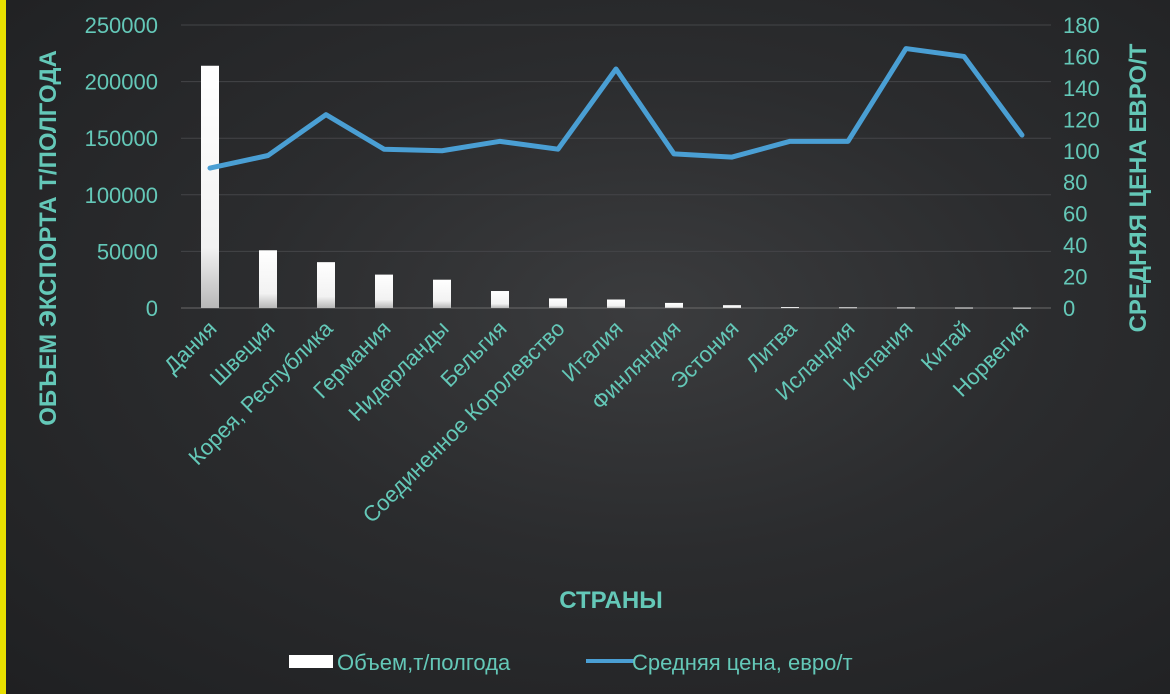 Image resolution: width=1170 pixels, height=694 pixels. I want to click on x-axis-title: СТРАНЫ, so click(610, 600).